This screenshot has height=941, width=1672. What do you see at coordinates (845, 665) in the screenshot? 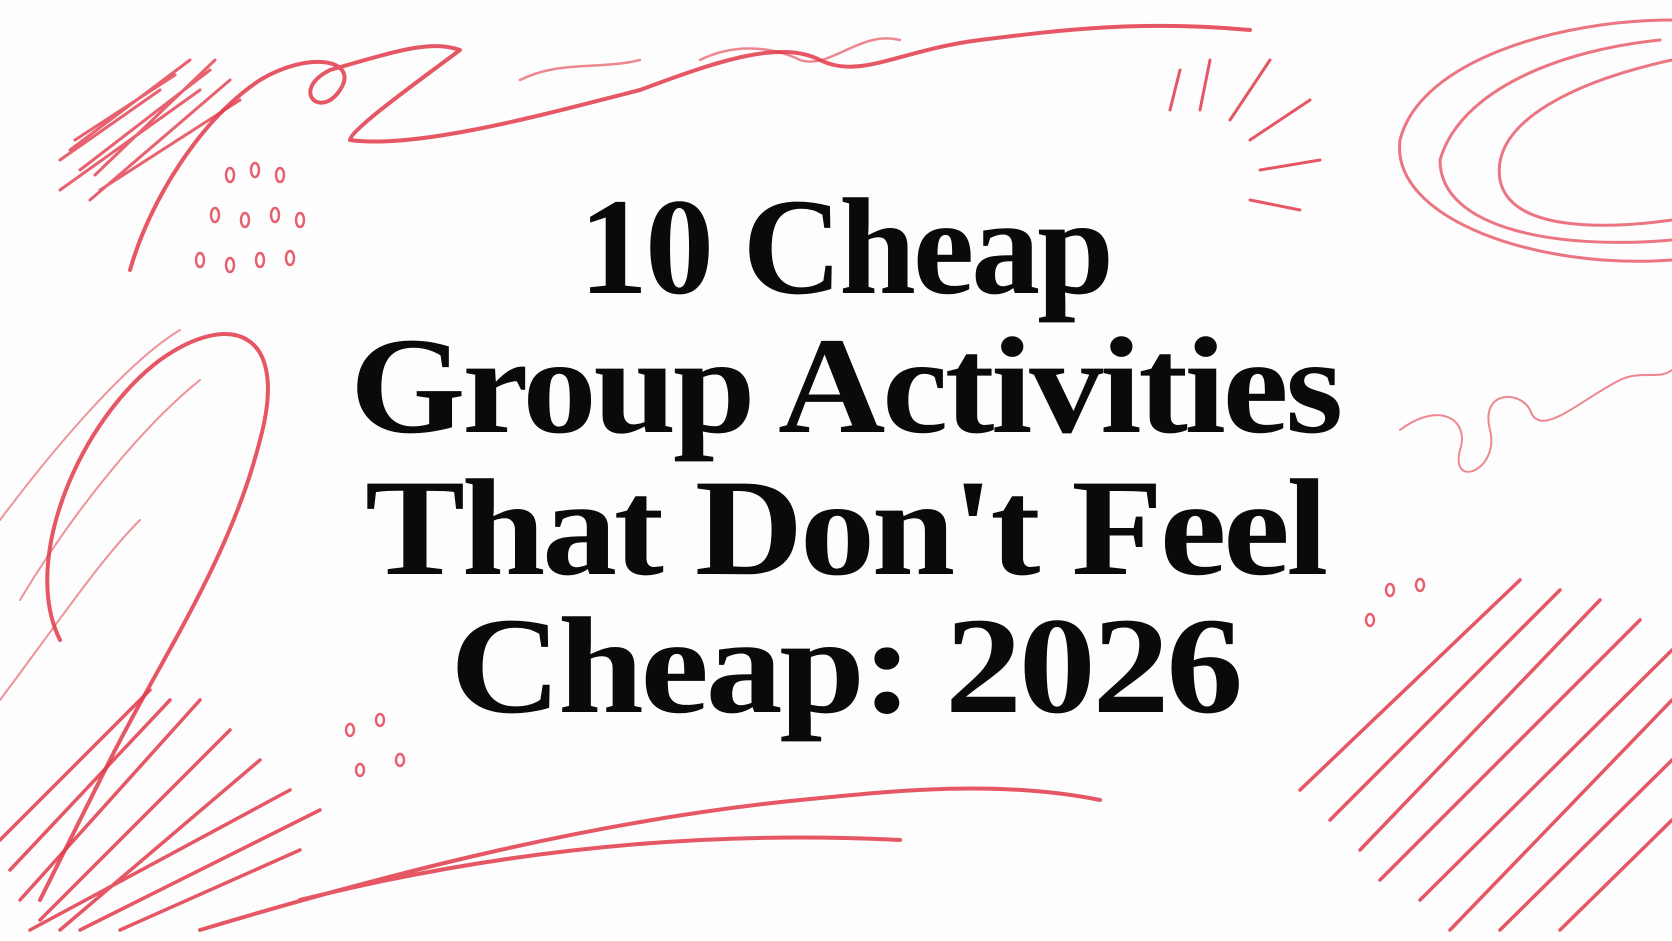
I see `headline-line: Cheap: 2026` at bounding box center [845, 665].